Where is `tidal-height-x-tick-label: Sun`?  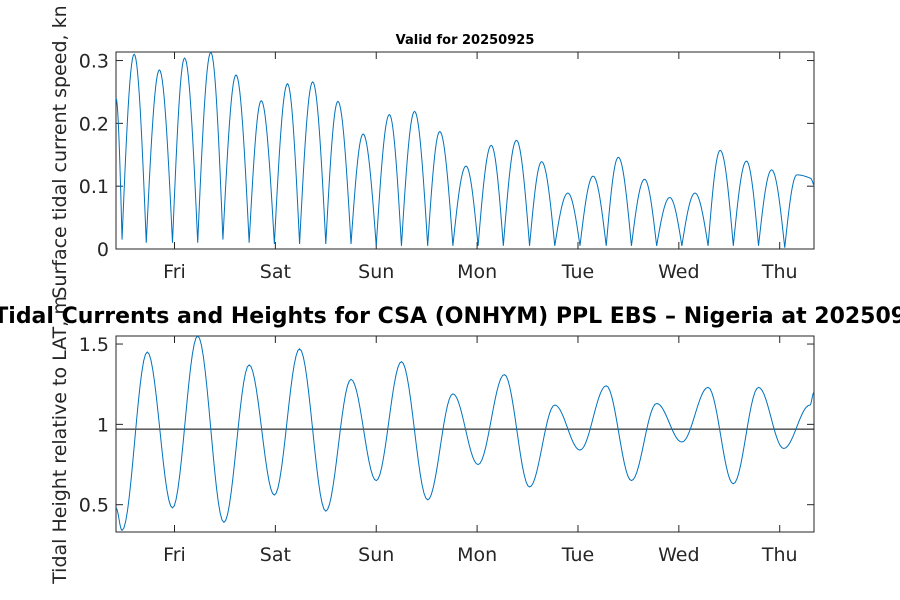
tidal-height-x-tick-label: Sun is located at coordinates (376, 555).